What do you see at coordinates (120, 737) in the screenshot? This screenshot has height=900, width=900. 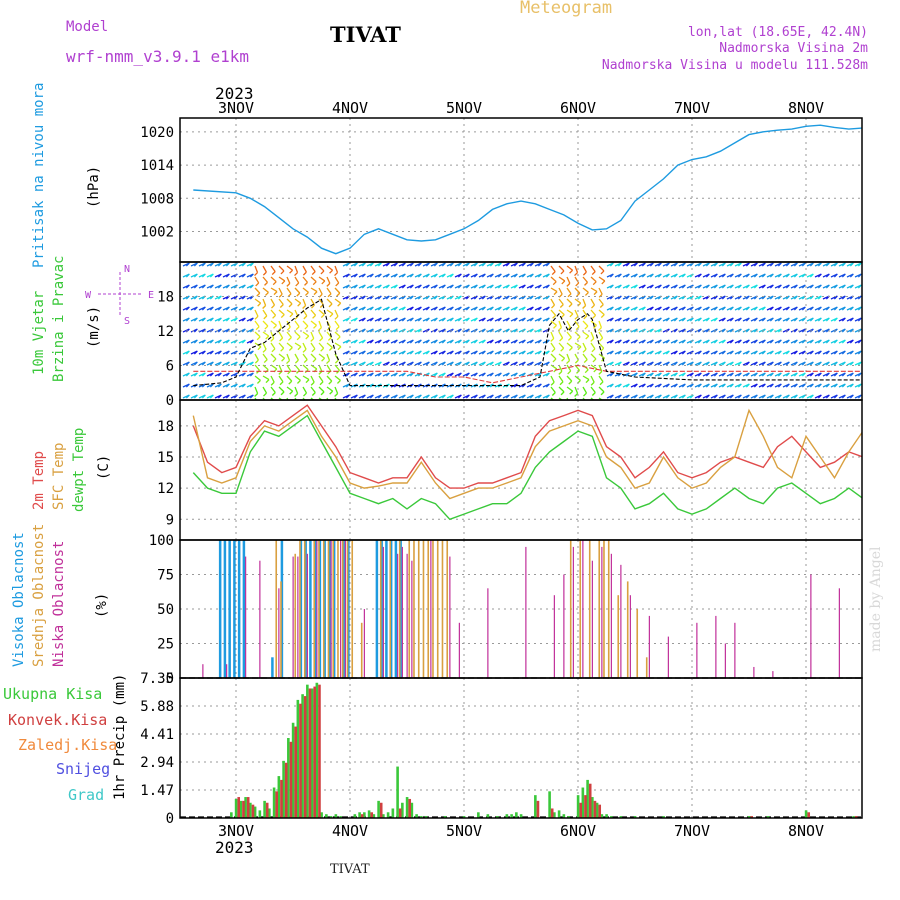 I see `precip-ylabel: 1hr Precip (mm)` at bounding box center [120, 737].